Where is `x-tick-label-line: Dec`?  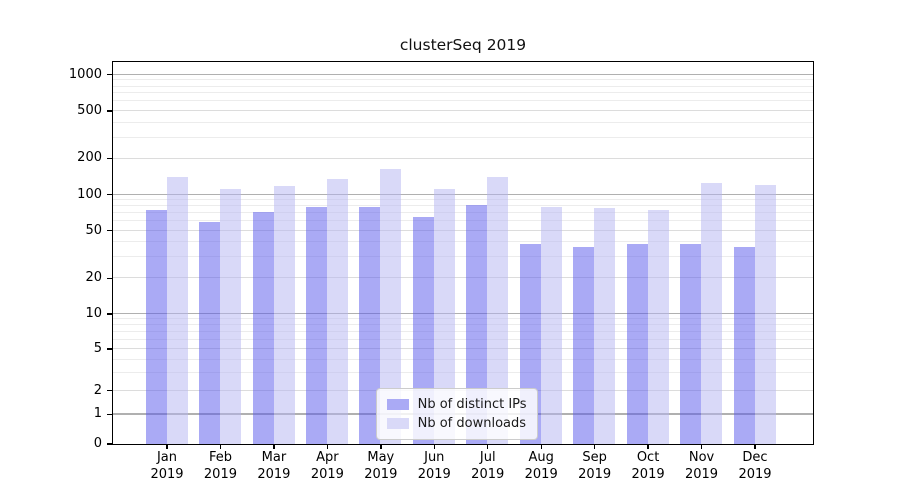
x-tick-label-line: Dec is located at coordinates (755, 457).